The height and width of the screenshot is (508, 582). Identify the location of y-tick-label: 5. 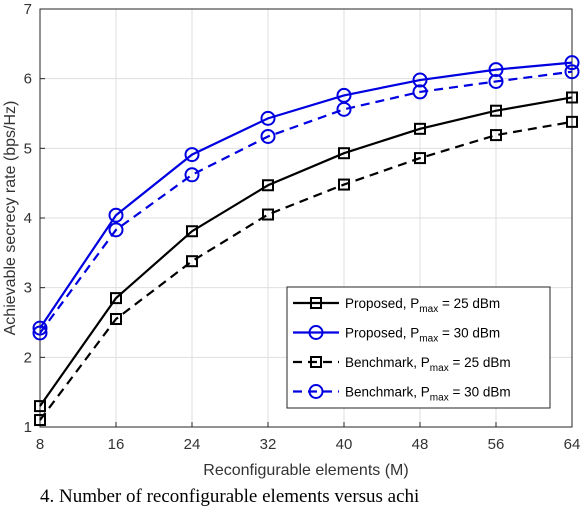
(28, 148).